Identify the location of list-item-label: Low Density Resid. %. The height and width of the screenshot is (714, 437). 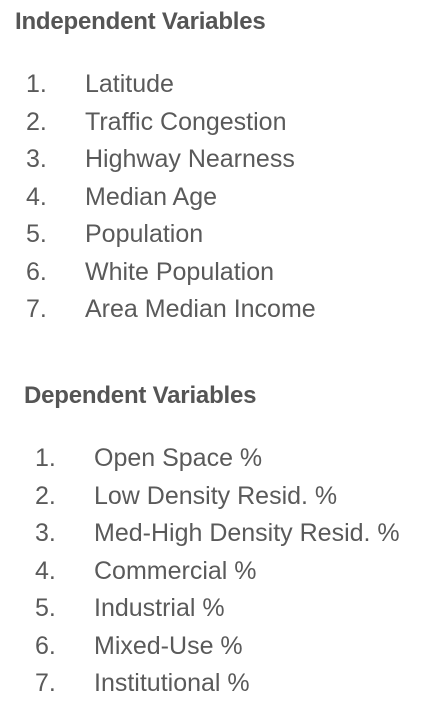
(216, 495).